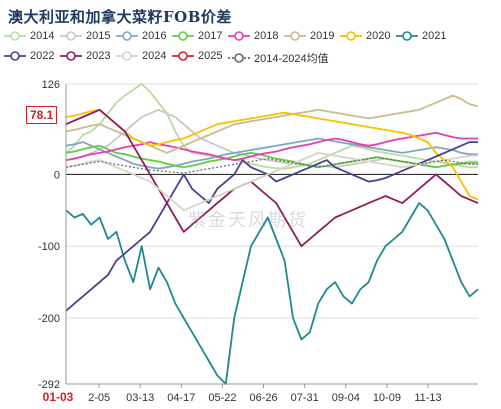 Image resolution: width=501 pixels, height=409 pixels. I want to click on y-tick-label: 0, so click(57, 175).